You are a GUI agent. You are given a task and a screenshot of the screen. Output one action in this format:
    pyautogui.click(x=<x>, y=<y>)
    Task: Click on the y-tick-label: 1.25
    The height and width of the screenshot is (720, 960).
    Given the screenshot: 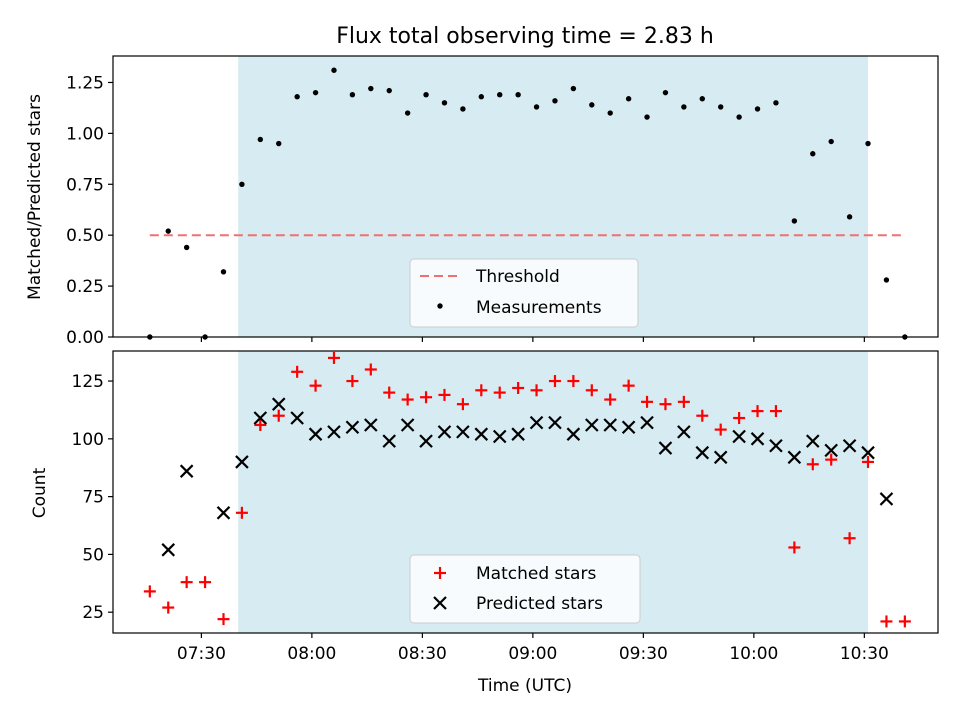 What is the action you would take?
    pyautogui.click(x=85, y=83)
    